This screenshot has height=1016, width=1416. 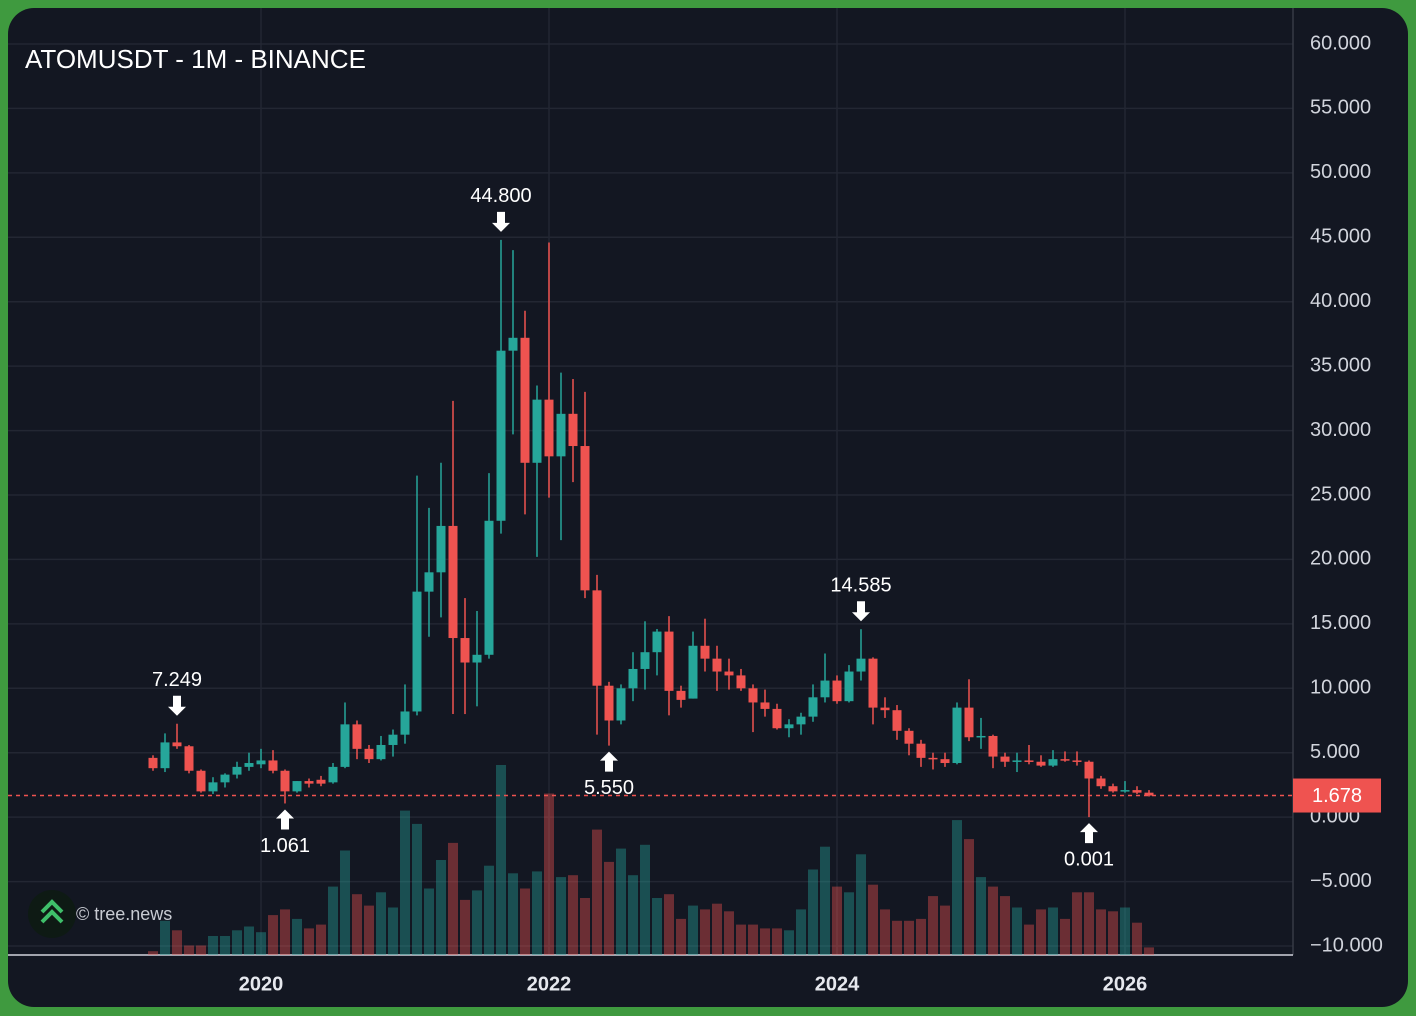 I want to click on y-tick-label: 45.000, so click(x=1340, y=237).